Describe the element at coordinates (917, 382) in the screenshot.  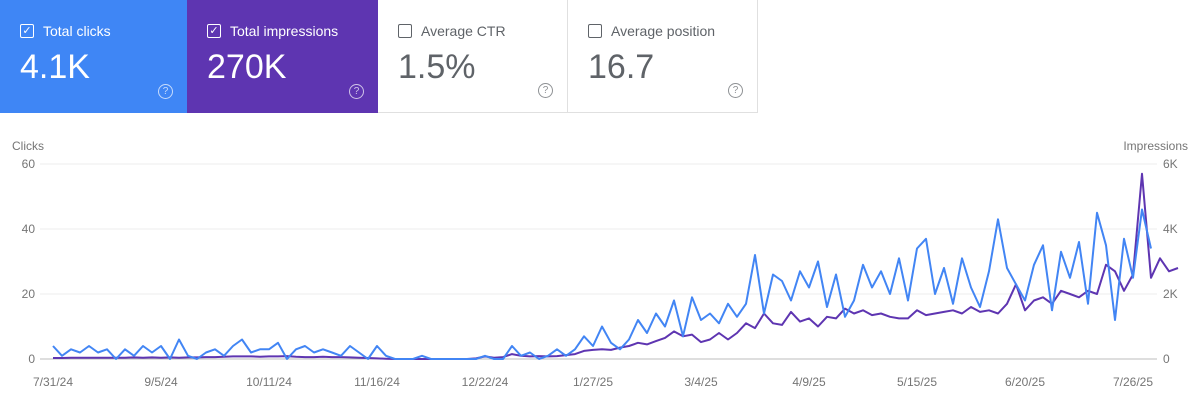
I see `x-tick-label: 5/15/25` at that location.